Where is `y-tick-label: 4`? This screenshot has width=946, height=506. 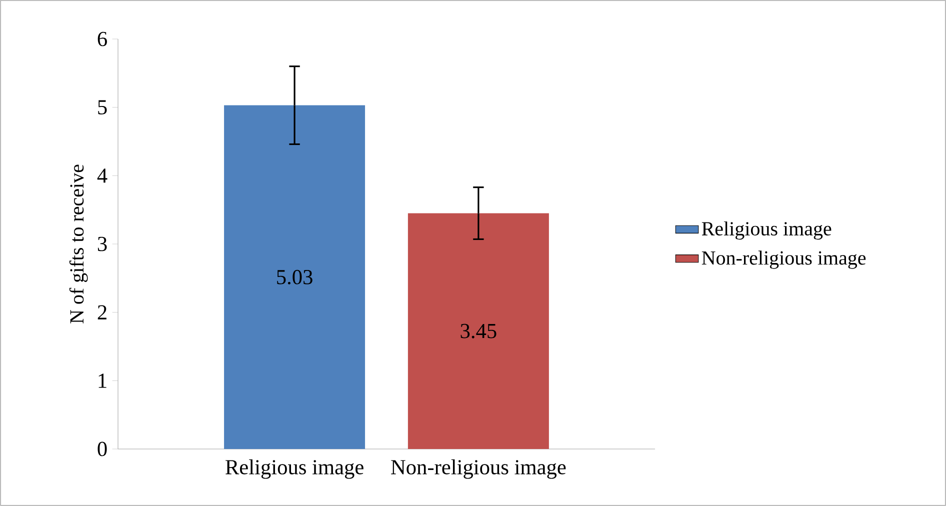 y-tick-label: 4 is located at coordinates (102, 175).